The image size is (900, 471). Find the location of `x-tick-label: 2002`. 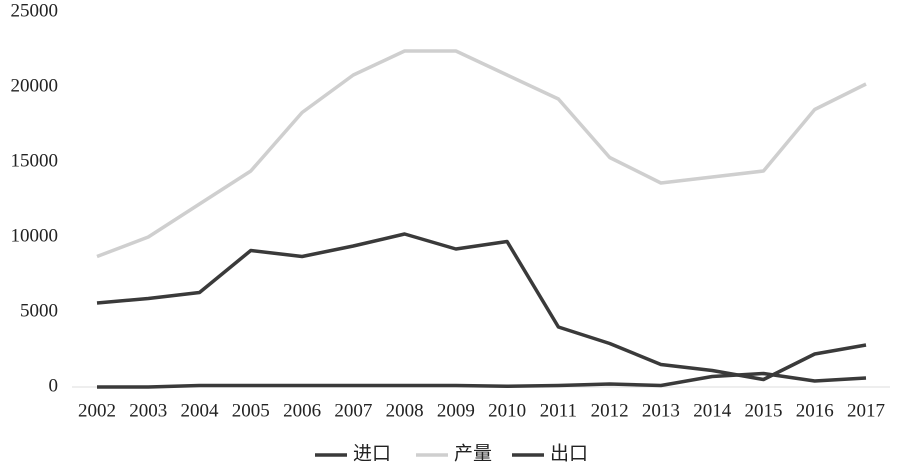

x-tick-label: 2002 is located at coordinates (97, 410).